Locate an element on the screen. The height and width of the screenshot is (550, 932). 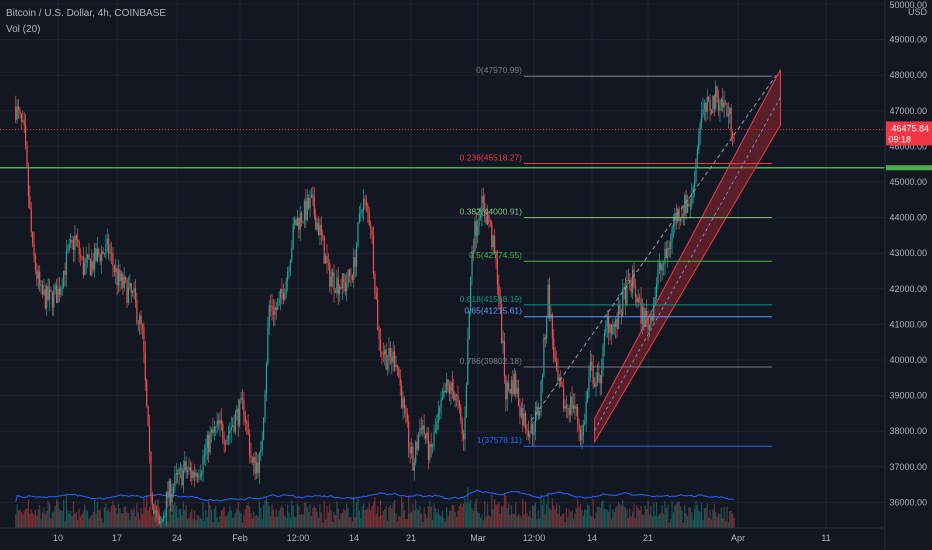
price-label: 47000.00 is located at coordinates (908, 111).